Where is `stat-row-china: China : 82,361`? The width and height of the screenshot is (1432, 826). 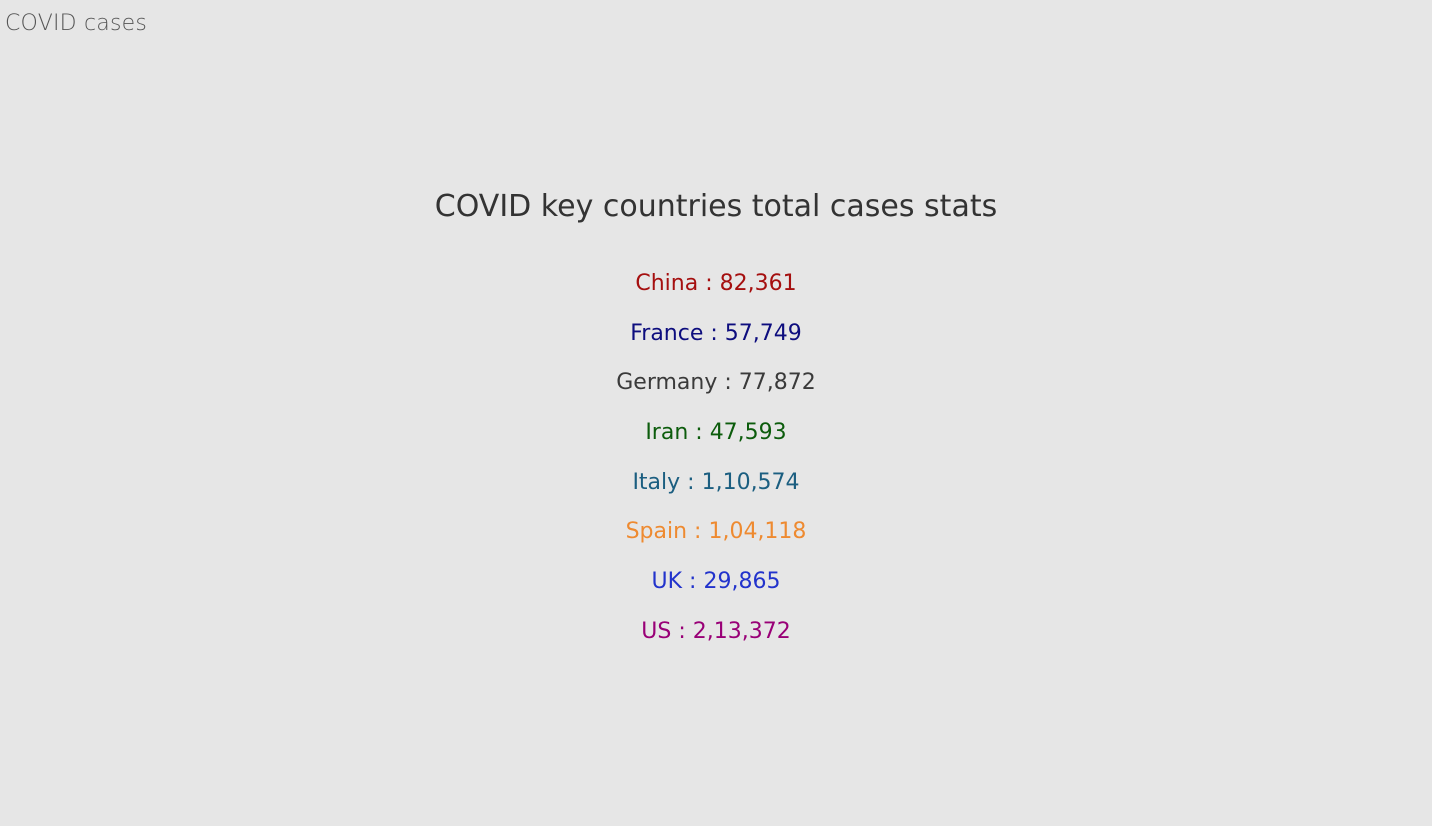 stat-row-china: China : 82,361 is located at coordinates (716, 293).